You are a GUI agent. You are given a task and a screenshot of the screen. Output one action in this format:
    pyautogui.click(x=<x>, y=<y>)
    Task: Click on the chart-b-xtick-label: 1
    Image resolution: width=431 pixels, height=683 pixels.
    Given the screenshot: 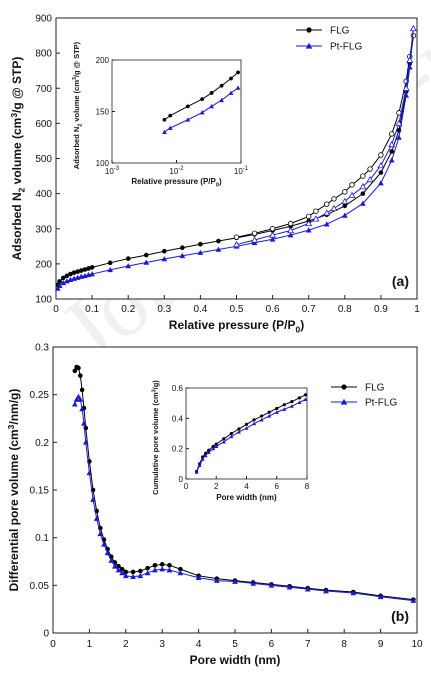 What is the action you would take?
    pyautogui.click(x=90, y=644)
    